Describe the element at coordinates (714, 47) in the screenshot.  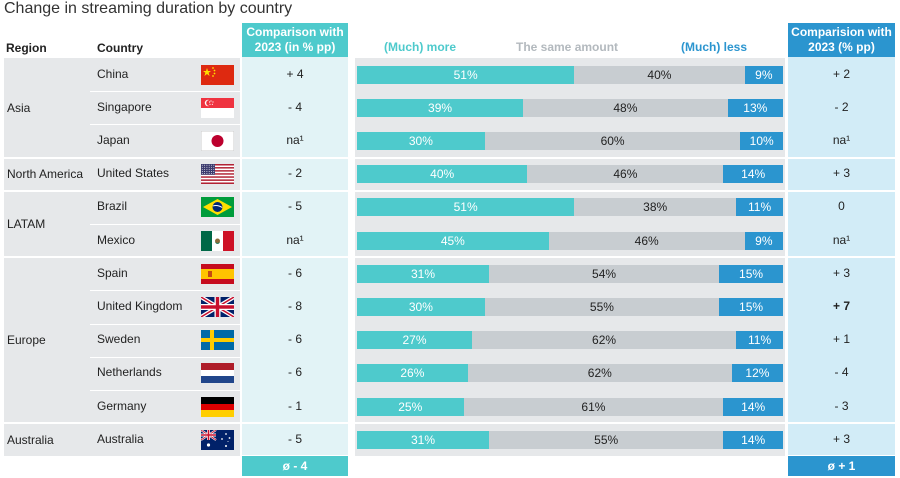
I see `legend-less: (Much) less` at that location.